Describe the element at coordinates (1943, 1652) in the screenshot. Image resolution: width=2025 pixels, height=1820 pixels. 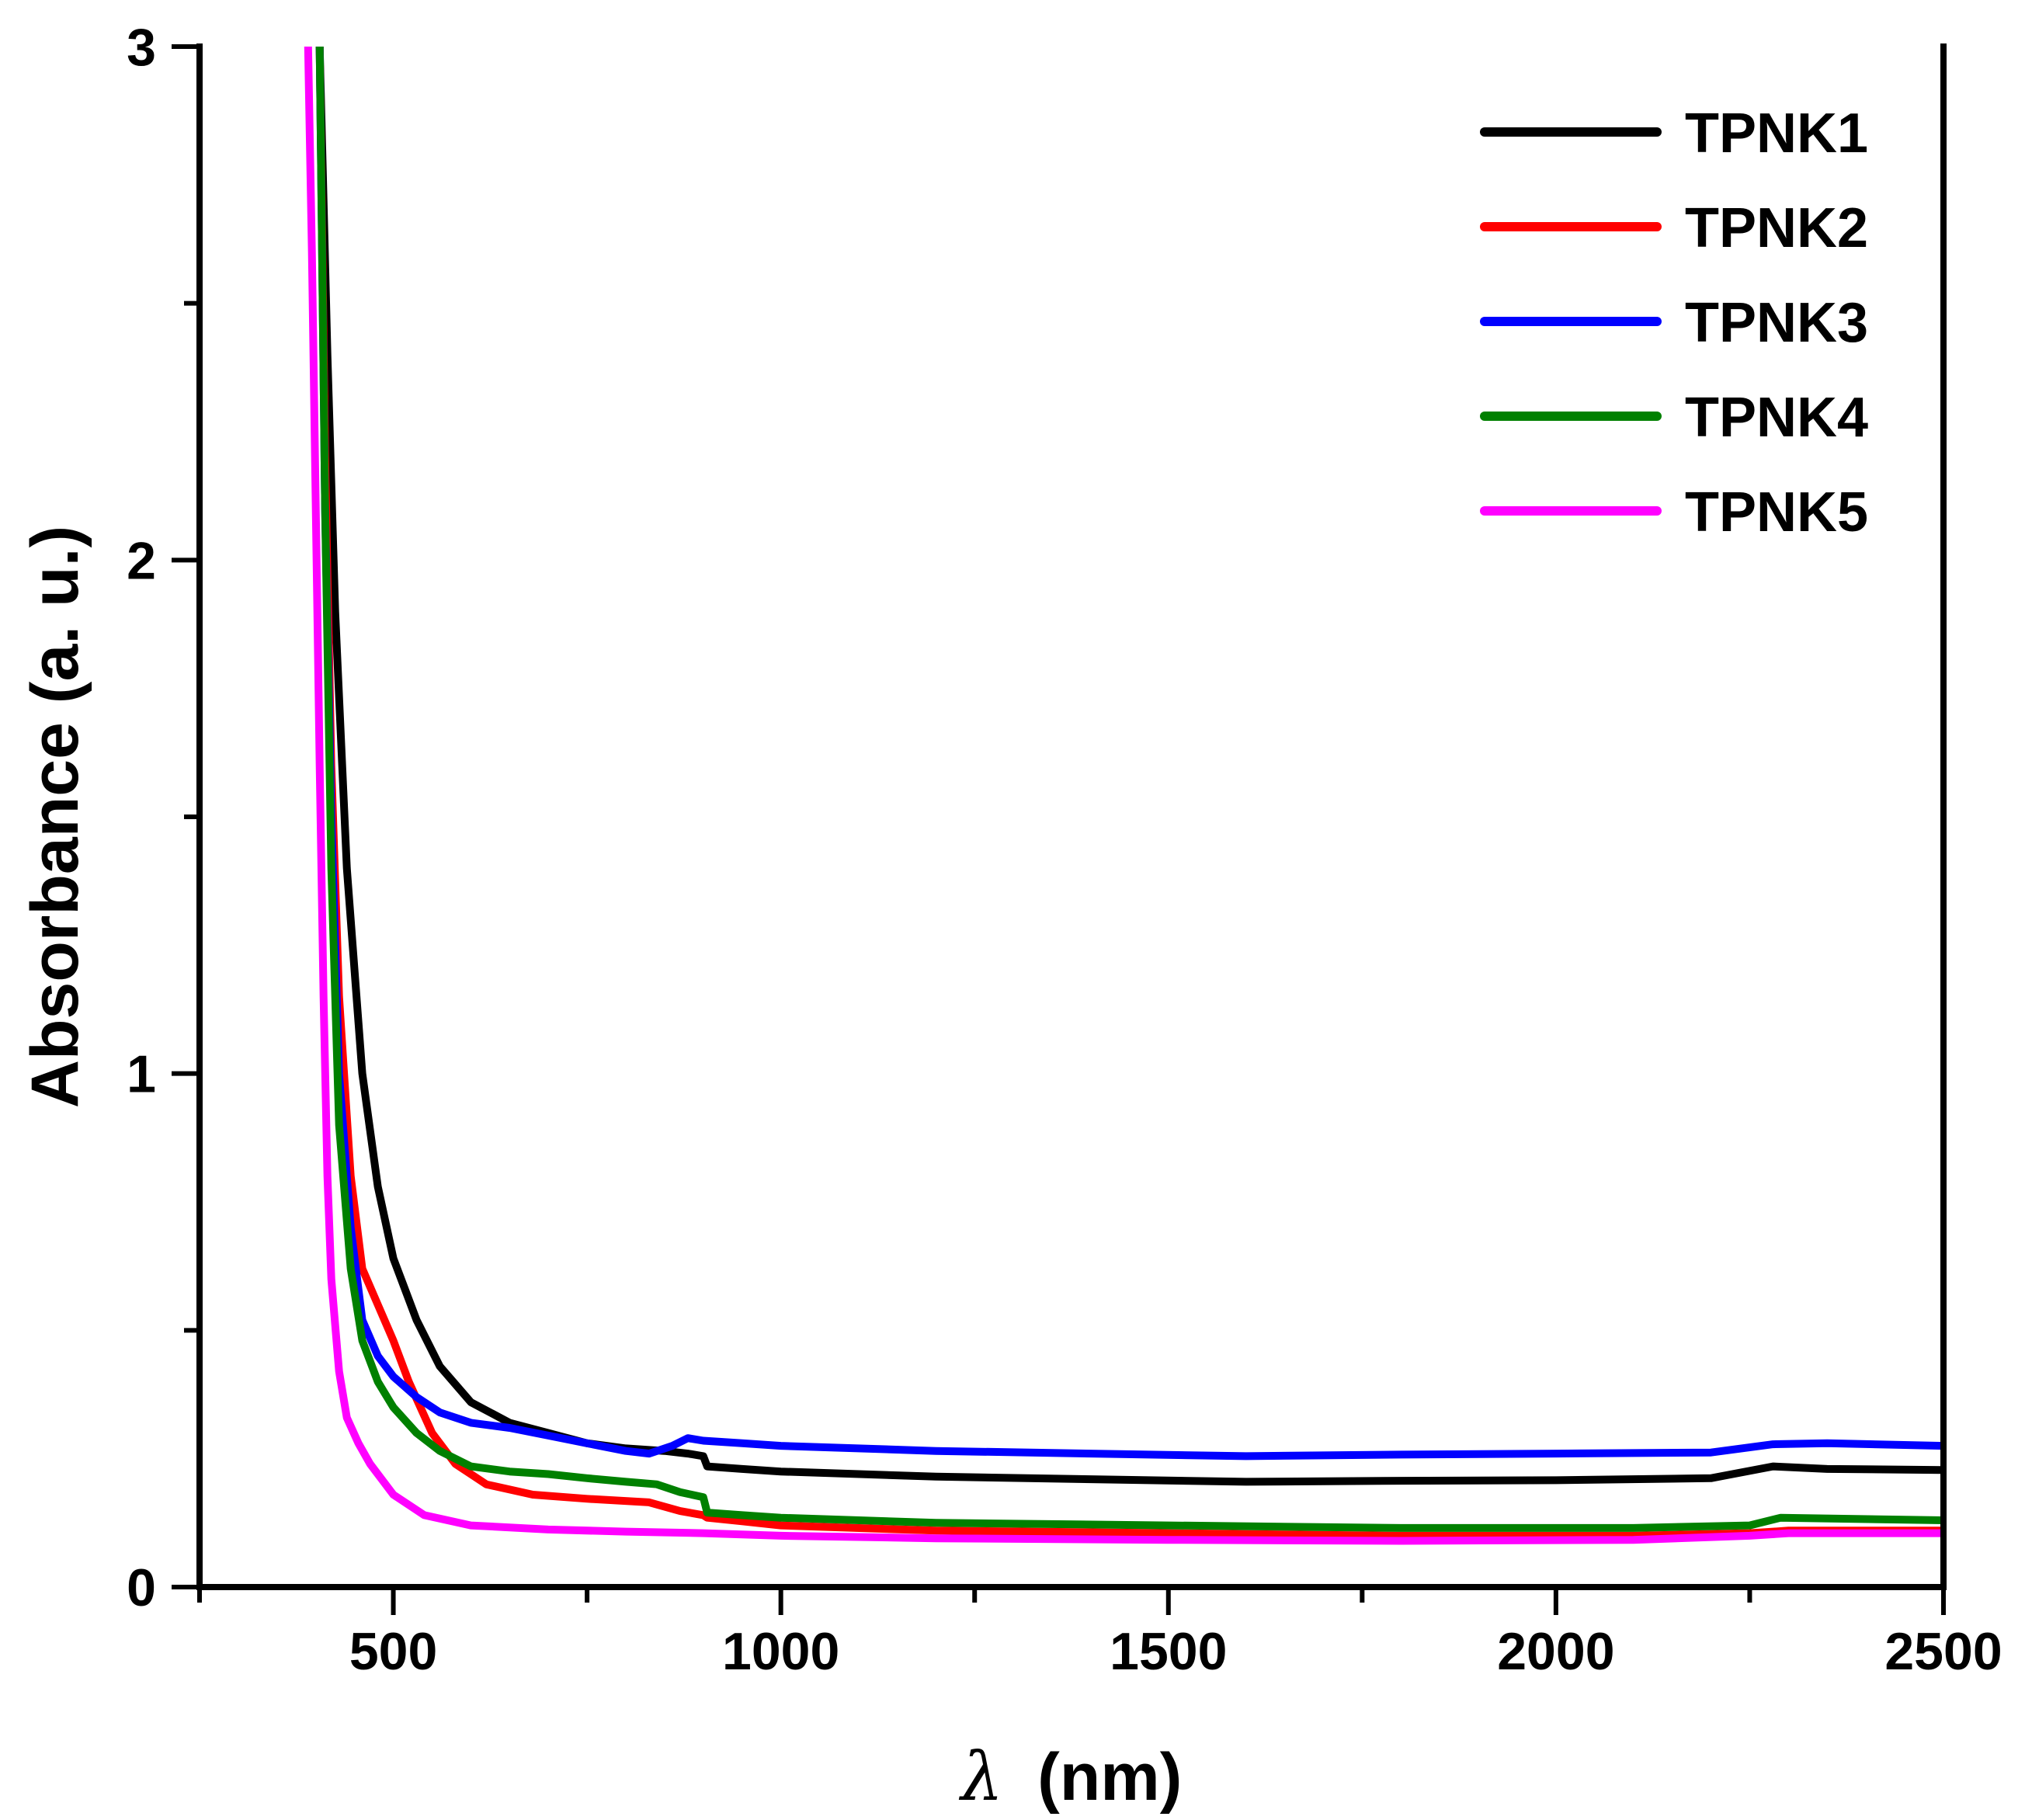
I see `x-tick-label: 2500` at that location.